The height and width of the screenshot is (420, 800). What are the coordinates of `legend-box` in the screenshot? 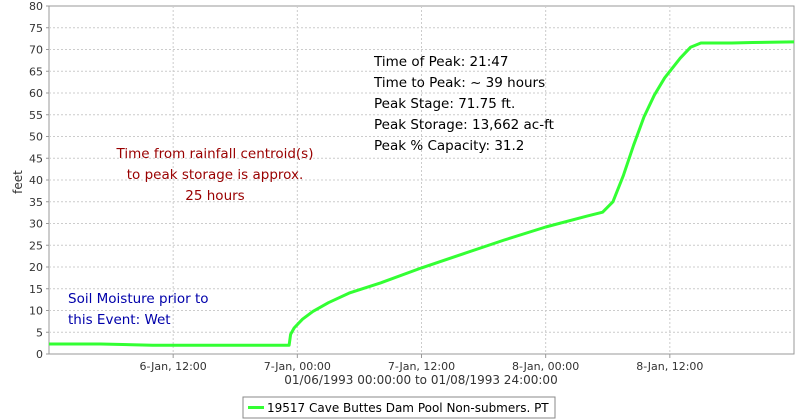 It's located at (399, 407).